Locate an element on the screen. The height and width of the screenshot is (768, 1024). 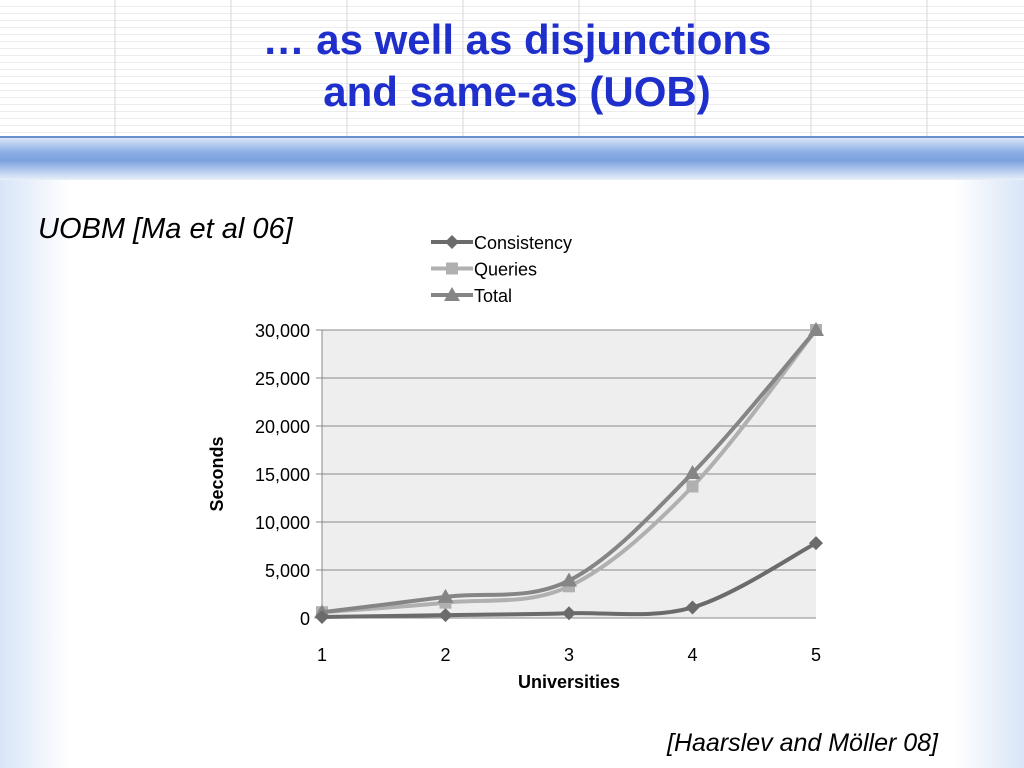
legend-label-total: Total is located at coordinates (493, 296).